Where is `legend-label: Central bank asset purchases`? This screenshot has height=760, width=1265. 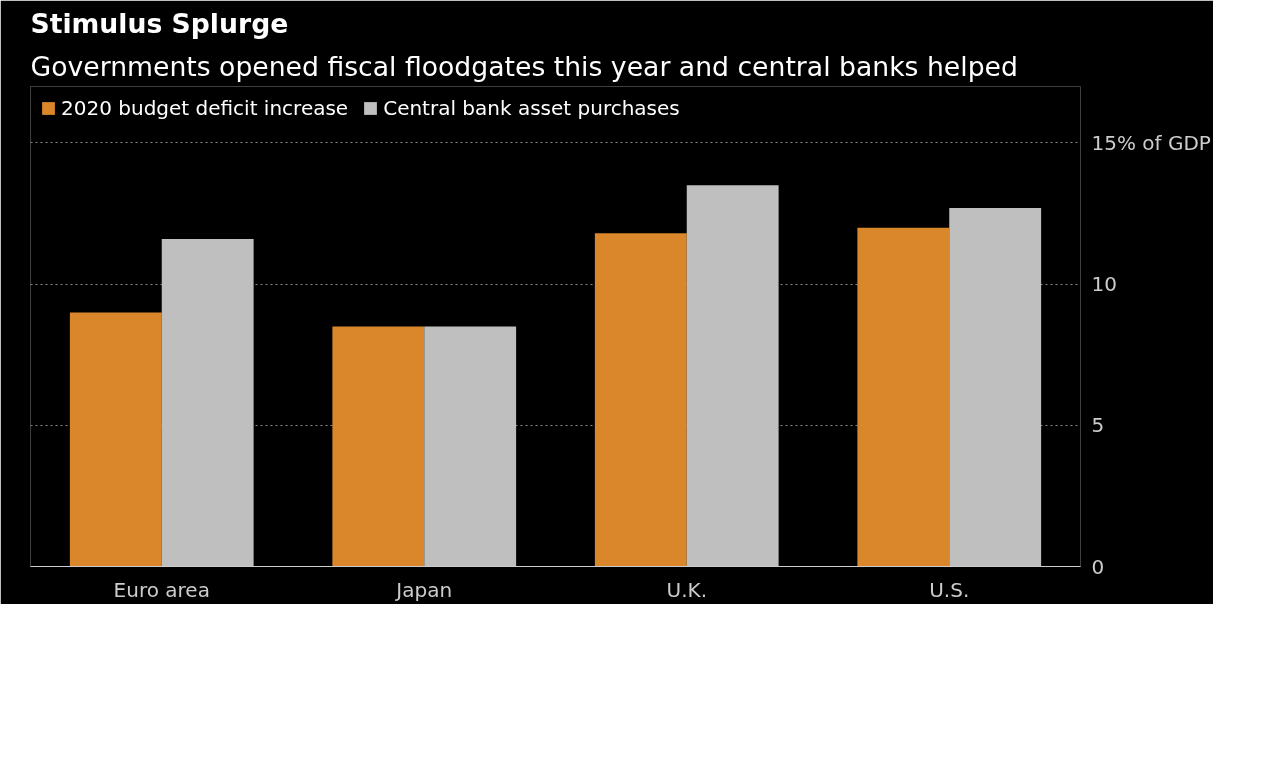 legend-label: Central bank asset purchases is located at coordinates (531, 108).